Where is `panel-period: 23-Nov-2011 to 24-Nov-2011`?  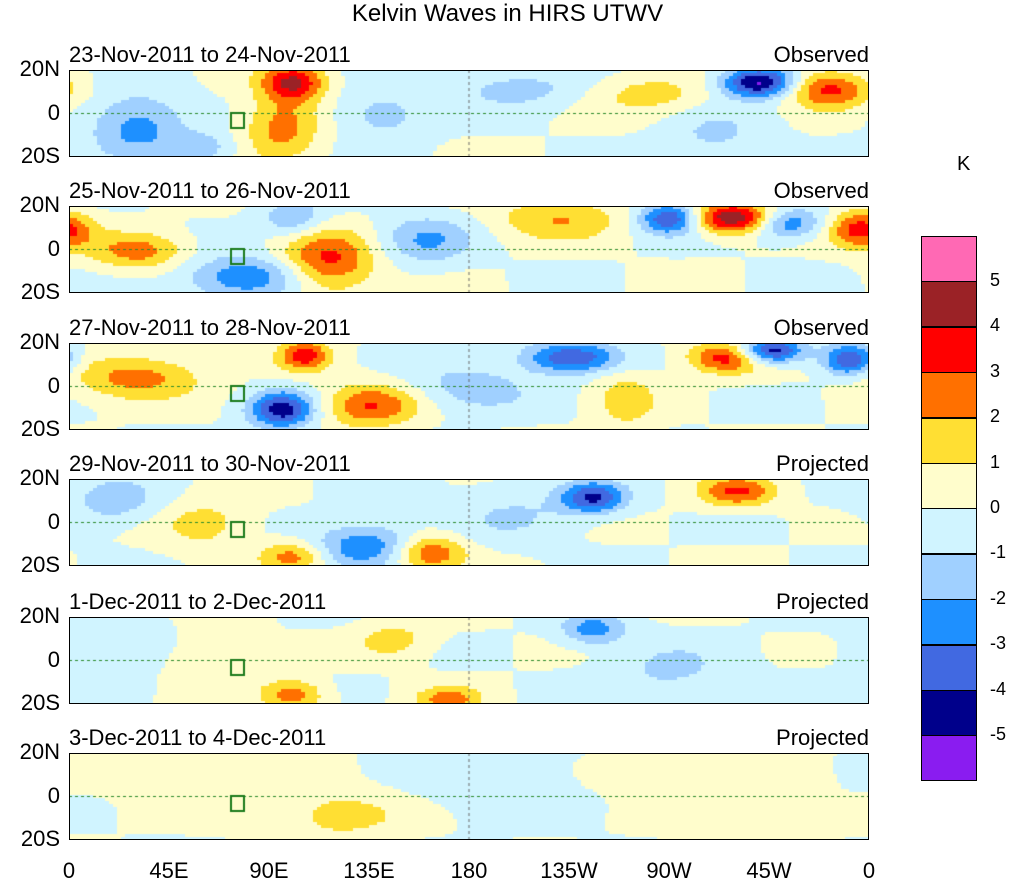 panel-period: 23-Nov-2011 to 24-Nov-2011 is located at coordinates (210, 54).